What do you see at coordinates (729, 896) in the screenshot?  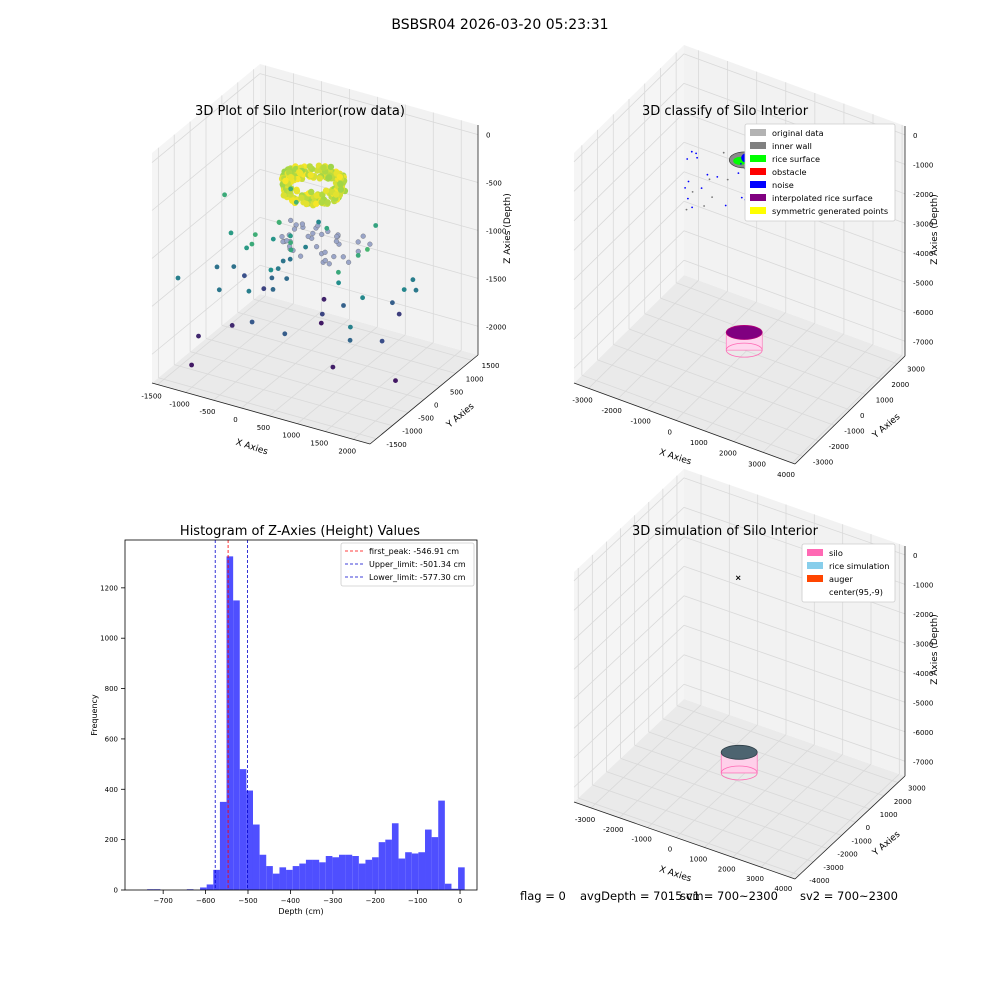 I see `footer-sv1: sv1 = 700~2300` at bounding box center [729, 896].